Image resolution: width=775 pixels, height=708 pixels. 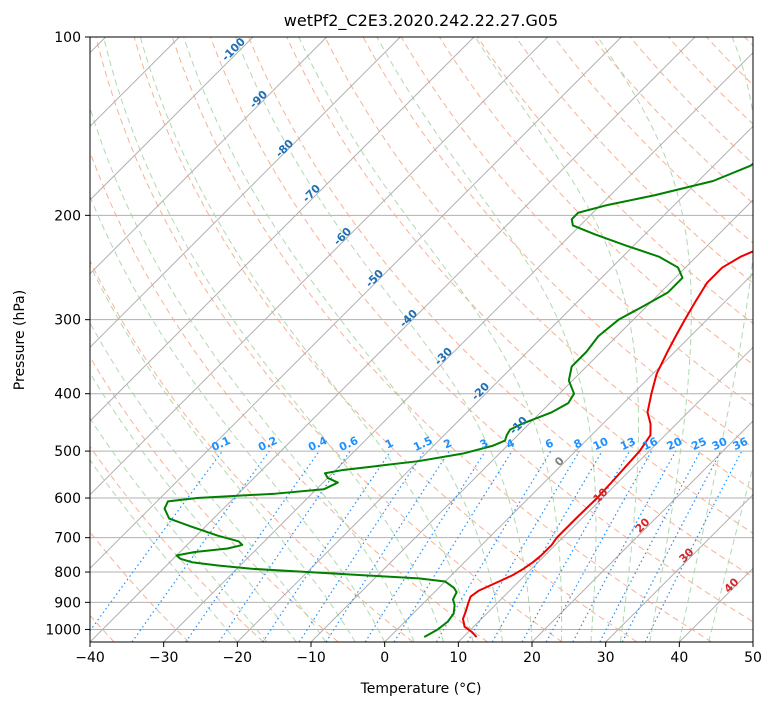 What do you see at coordinates (601, 444) in the screenshot?
I see `mixing-ratio-label: 10` at bounding box center [601, 444].